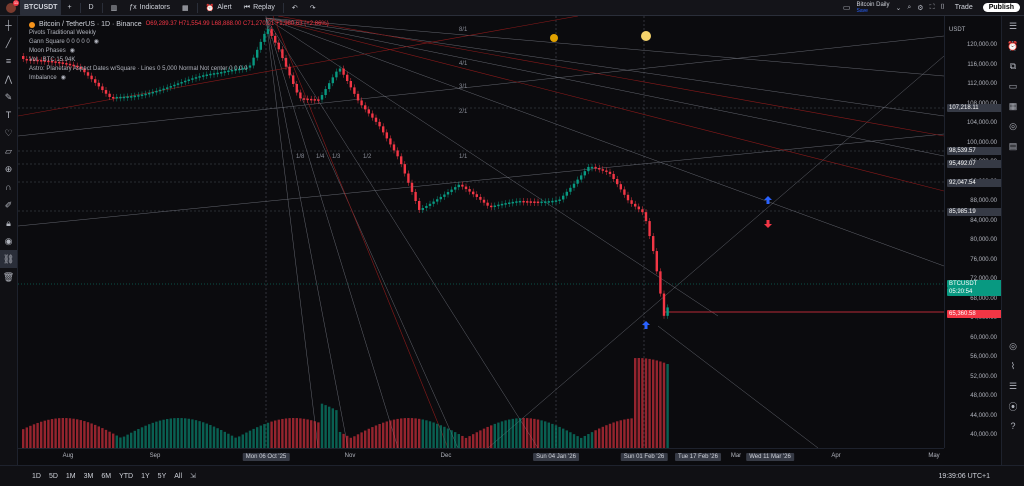  What do you see at coordinates (1013, 426) in the screenshot?
I see `help-icon: ?` at bounding box center [1013, 426].